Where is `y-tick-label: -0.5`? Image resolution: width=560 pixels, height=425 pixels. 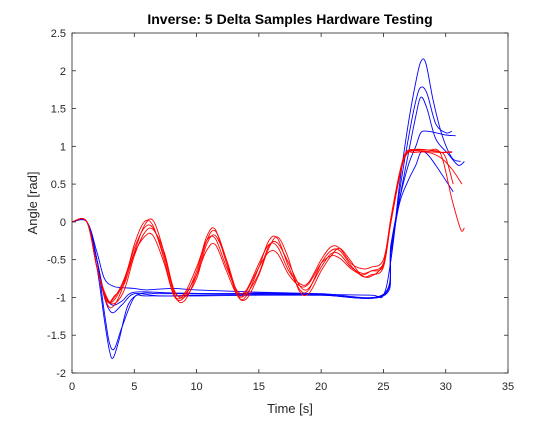 y-tick-label: -0.5 is located at coordinates (56, 261).